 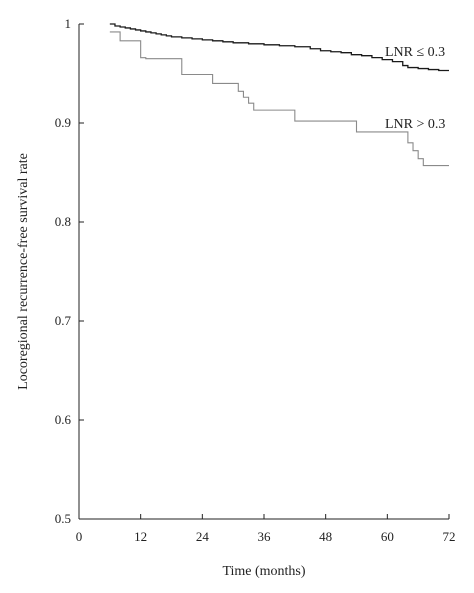 What do you see at coordinates (140, 536) in the screenshot?
I see `x-tick-label: 12` at bounding box center [140, 536].